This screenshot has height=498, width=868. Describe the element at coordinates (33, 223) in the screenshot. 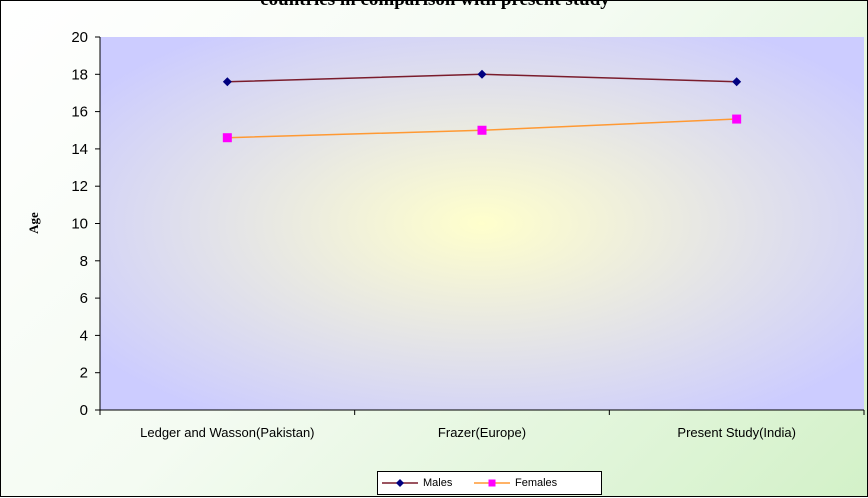

I see `y-axis-label: Age` at that location.